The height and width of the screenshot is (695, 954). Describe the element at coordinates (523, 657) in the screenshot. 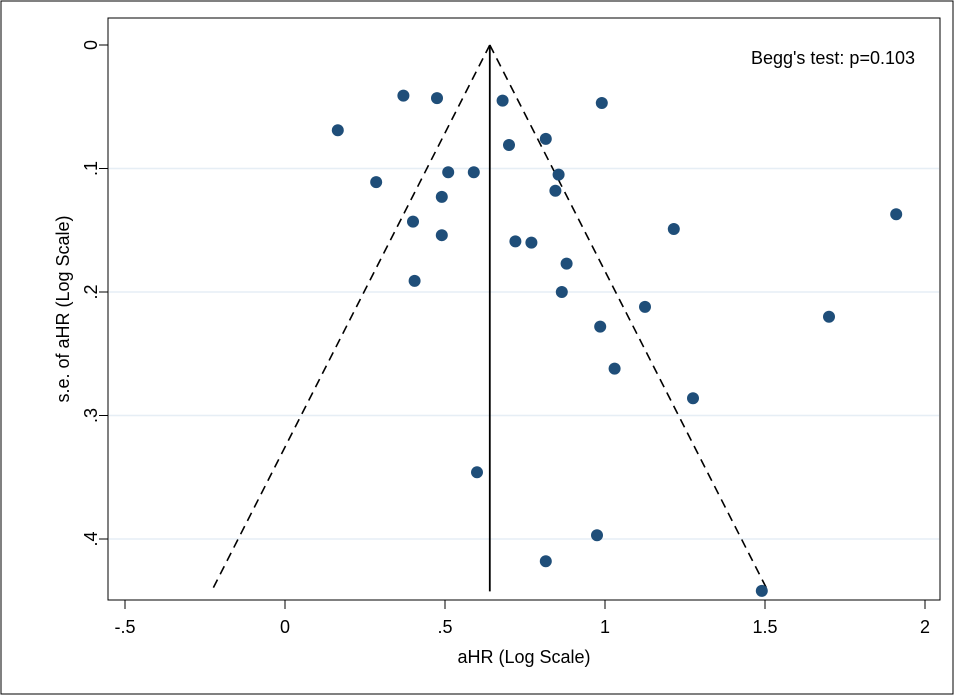

I see `x-axis-label: aHR (Log Scale)` at that location.